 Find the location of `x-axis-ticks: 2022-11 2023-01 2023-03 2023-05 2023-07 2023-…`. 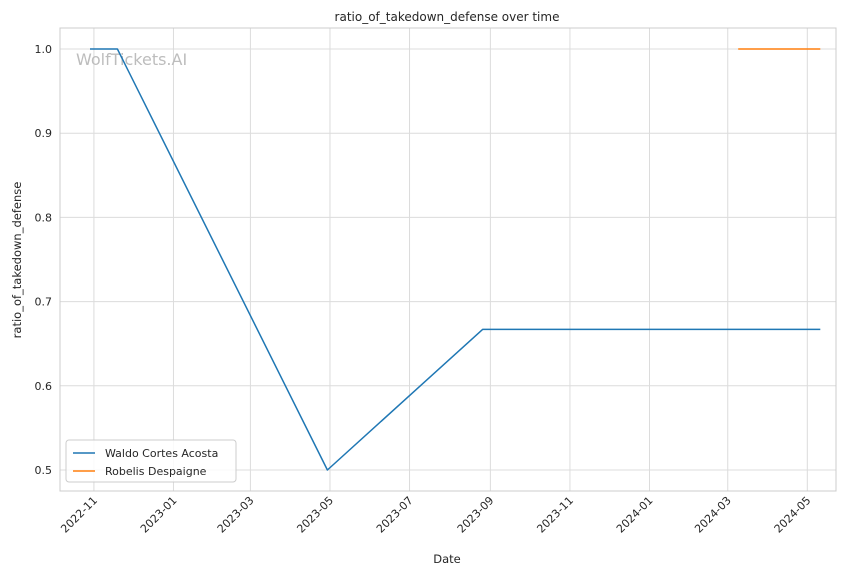

x-axis-ticks: 2022-11 2023-01 2023-03 2023-05 2023-07 2023-… is located at coordinates (435, 515).